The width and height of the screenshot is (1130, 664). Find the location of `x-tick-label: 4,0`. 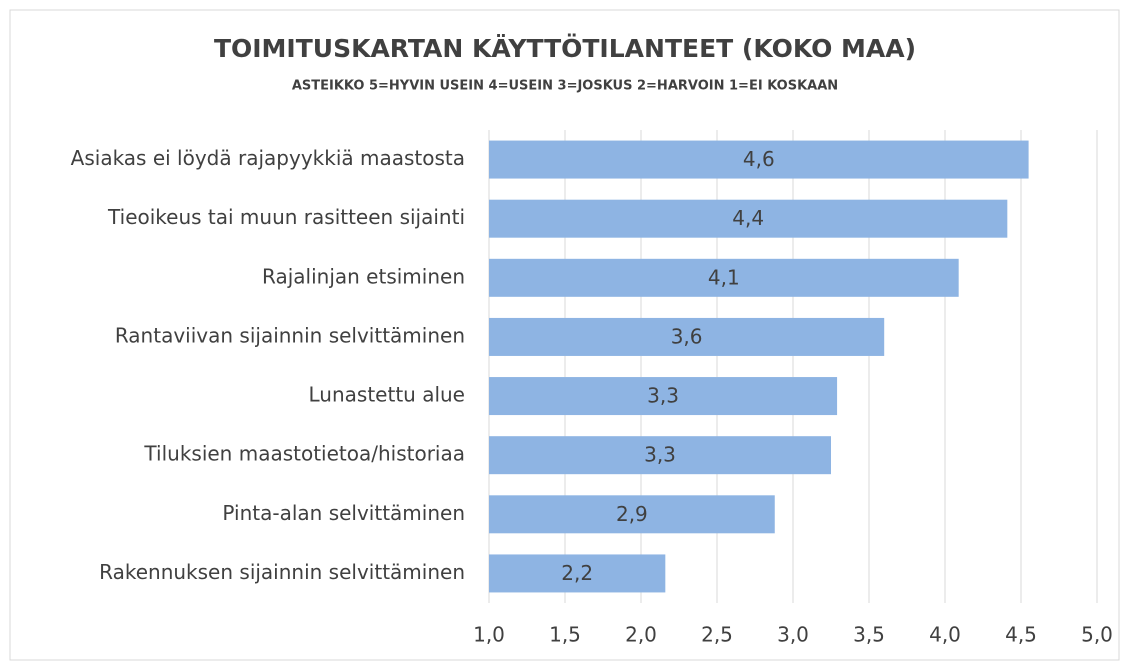

x-tick-label: 4,0 is located at coordinates (945, 635).